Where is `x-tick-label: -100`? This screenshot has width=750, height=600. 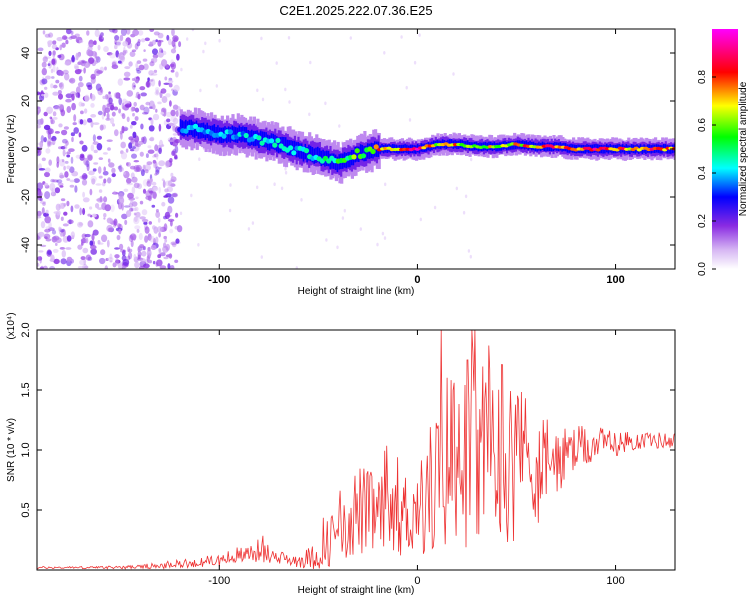 x-tick-label: -100 is located at coordinates (219, 280).